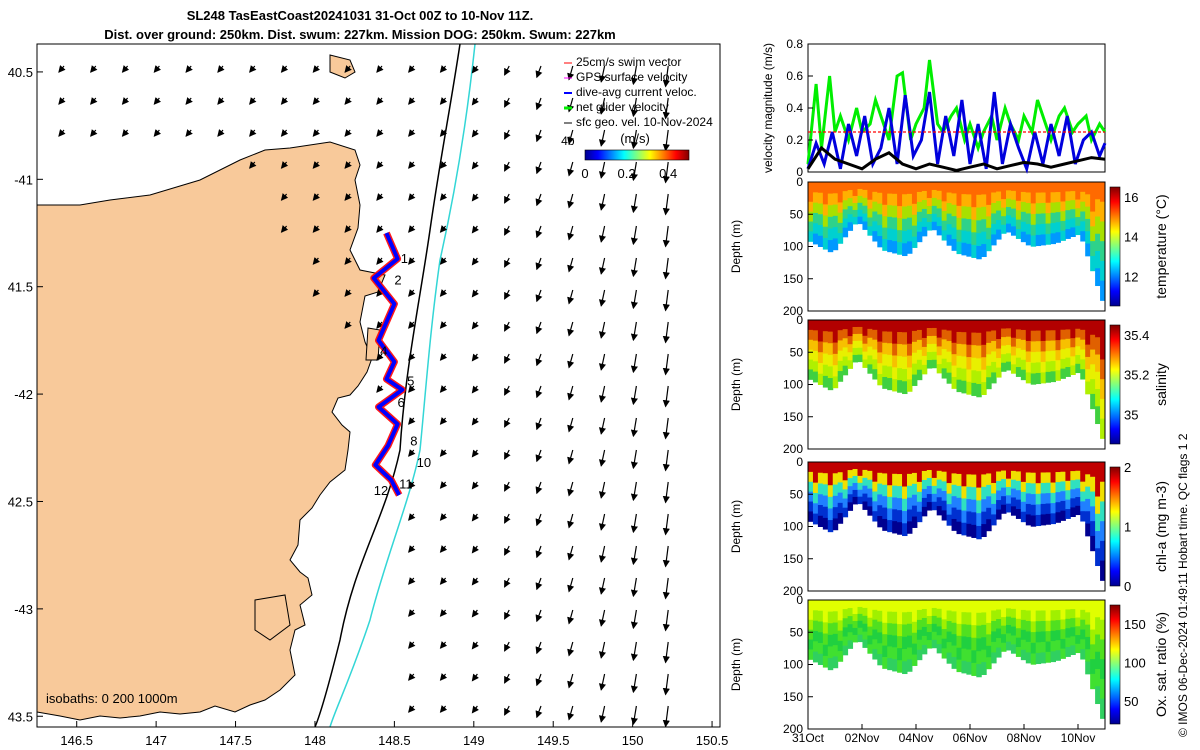  What do you see at coordinates (112, 698) in the screenshot?
I see `isobath-legend: isobaths: 0 200 1000m` at bounding box center [112, 698].